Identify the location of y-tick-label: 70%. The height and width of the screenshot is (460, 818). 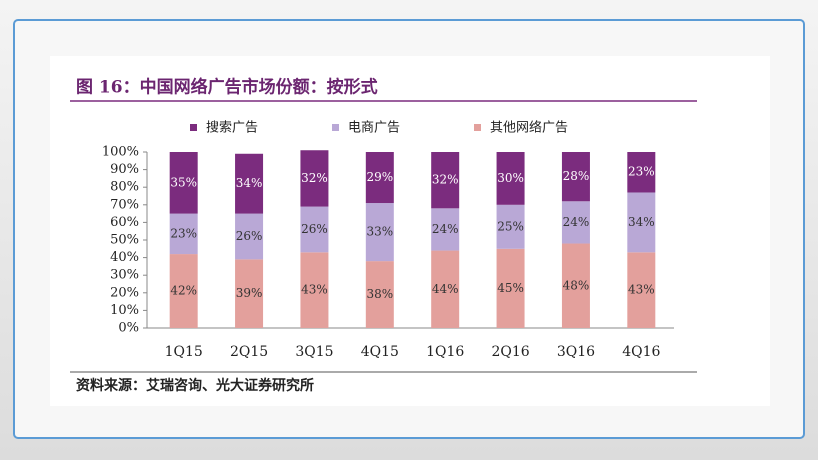
(124, 204).